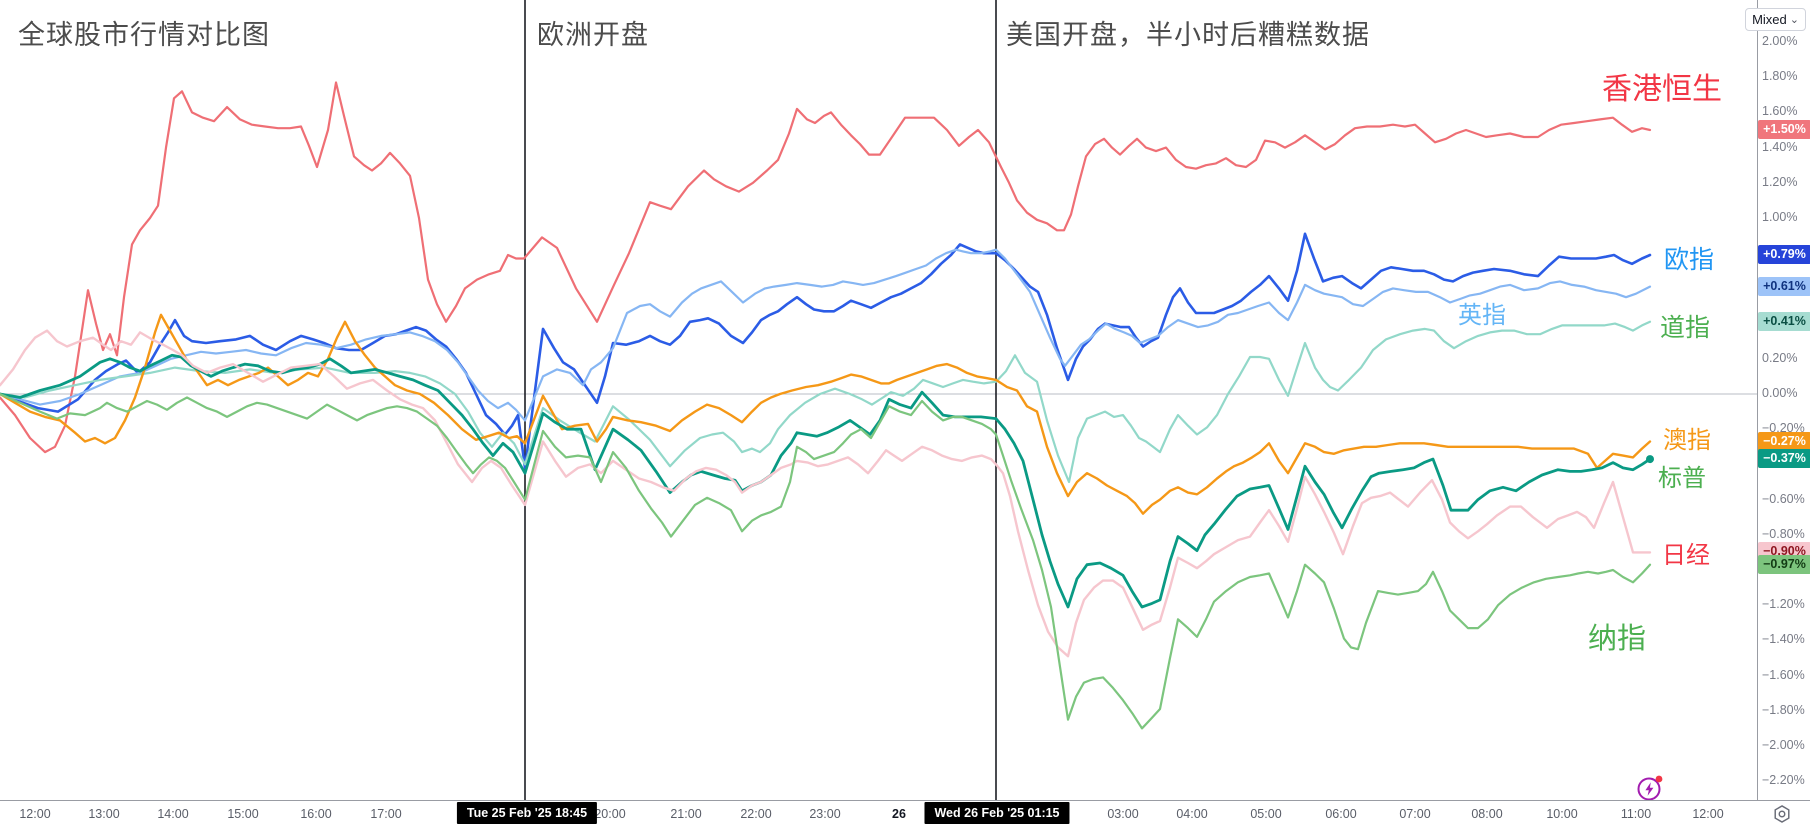 The height and width of the screenshot is (827, 1810). I want to click on price-badge-aus: −0.27%, so click(1784, 441).